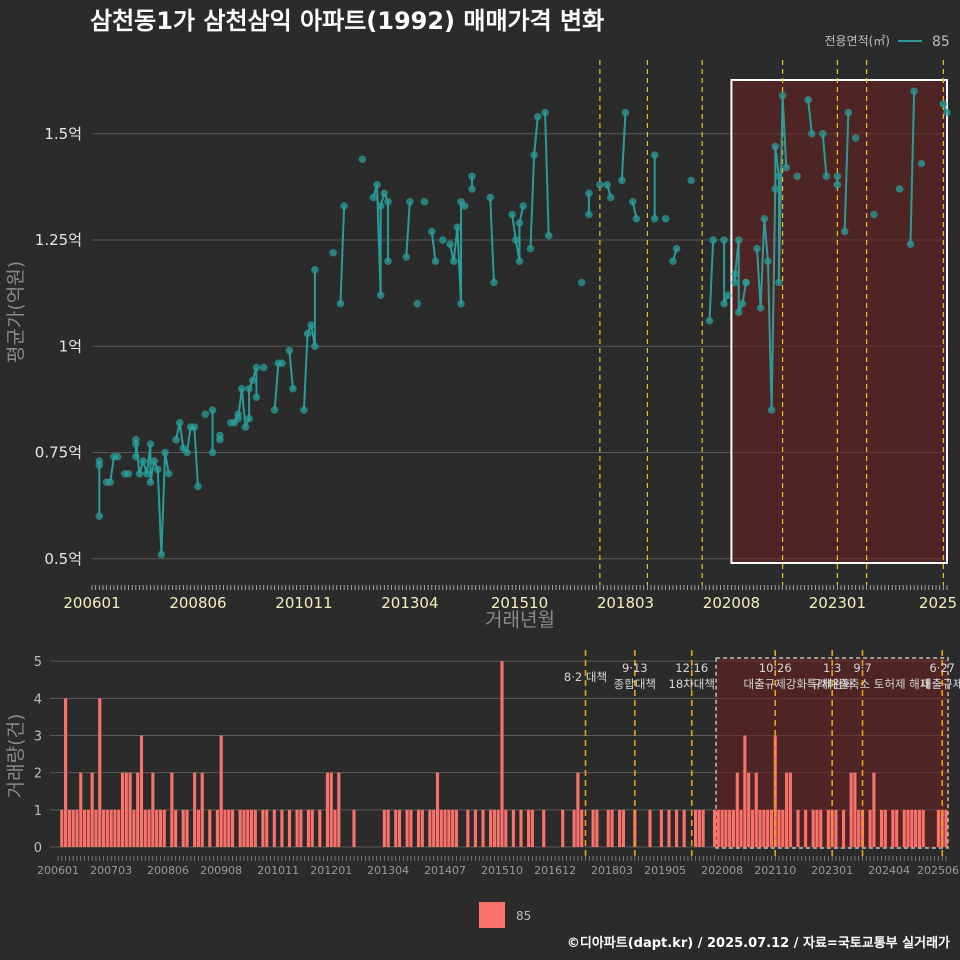 The height and width of the screenshot is (960, 960). Describe the element at coordinates (635, 668) in the screenshot. I see `policy-annotation-line: 9·13` at that location.